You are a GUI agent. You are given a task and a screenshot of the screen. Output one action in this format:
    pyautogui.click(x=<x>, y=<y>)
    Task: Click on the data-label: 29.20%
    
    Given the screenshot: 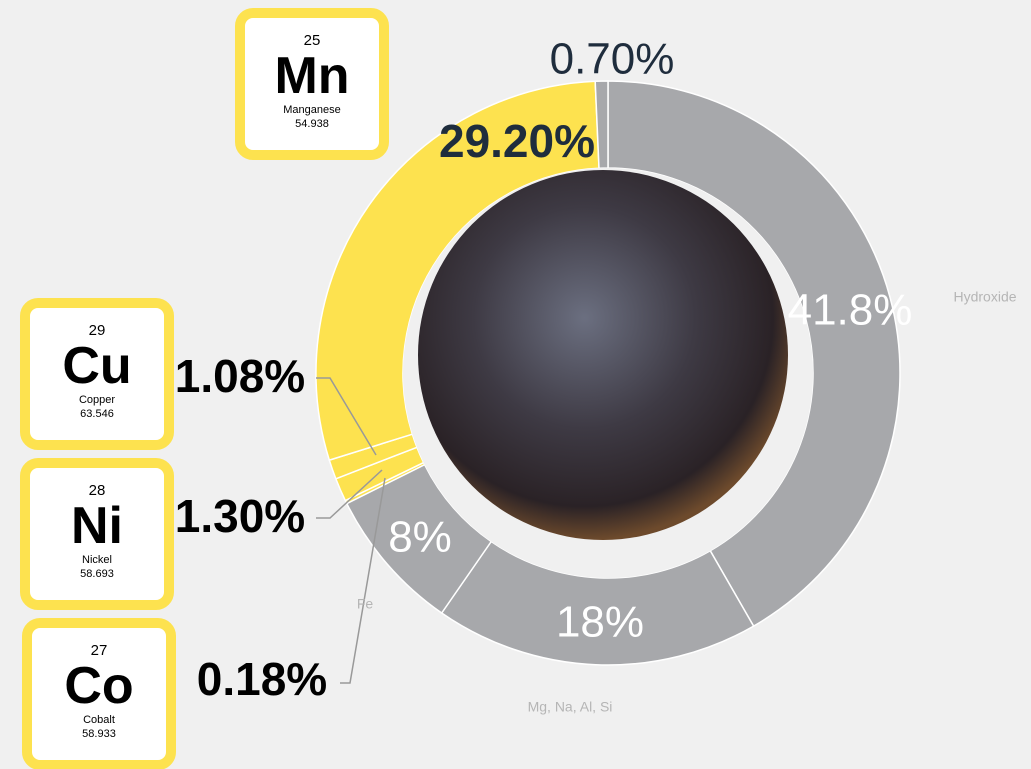 What is the action you would take?
    pyautogui.click(x=517, y=141)
    